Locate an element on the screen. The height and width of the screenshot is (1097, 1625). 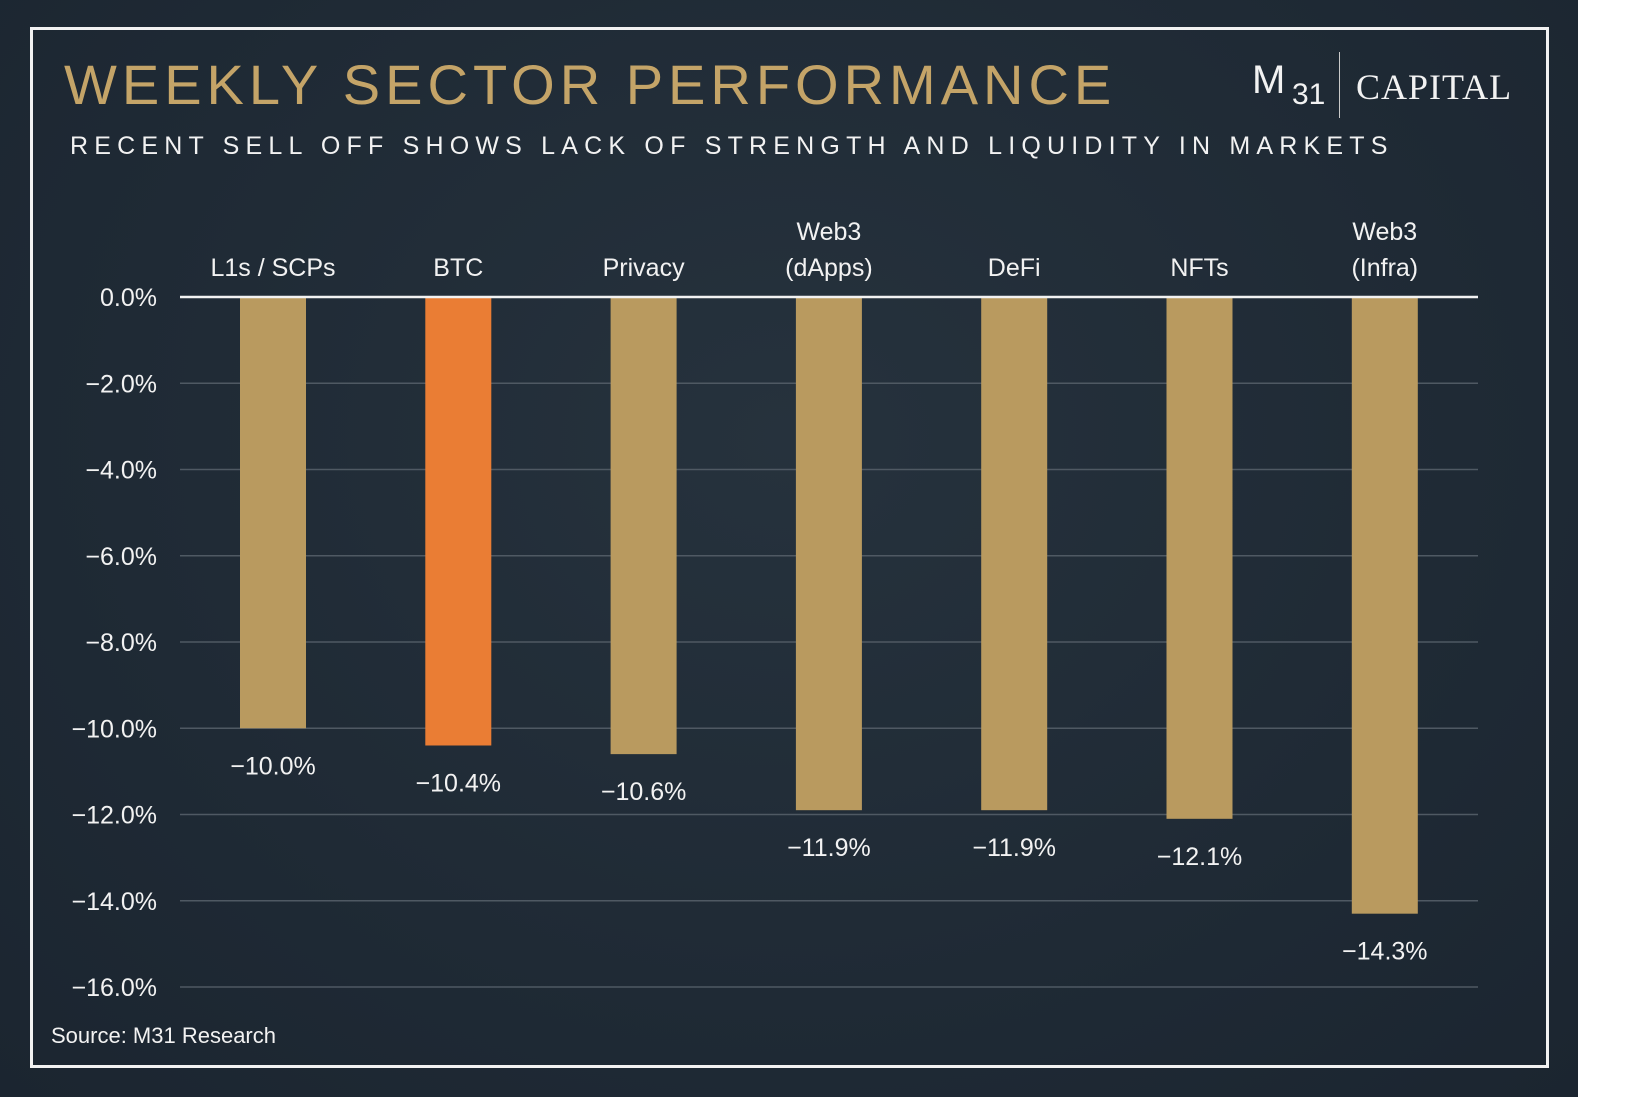
y-tick-label: −14.0% is located at coordinates (115, 902).